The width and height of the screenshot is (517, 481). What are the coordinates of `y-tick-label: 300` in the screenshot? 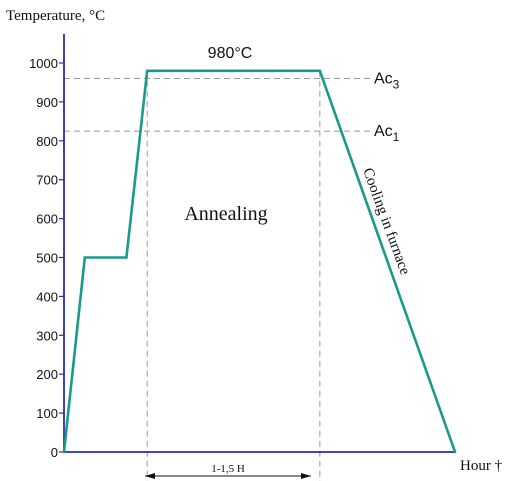 It's located at (47, 335).